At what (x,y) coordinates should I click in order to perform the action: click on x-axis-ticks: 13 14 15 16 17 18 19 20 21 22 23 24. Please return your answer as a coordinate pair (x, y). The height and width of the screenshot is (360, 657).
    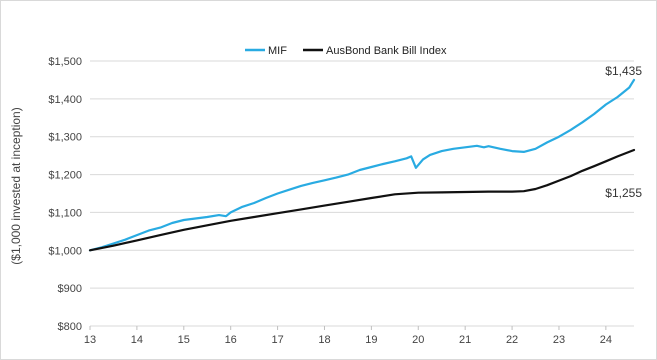
    Looking at the image, I should click on (348, 336).